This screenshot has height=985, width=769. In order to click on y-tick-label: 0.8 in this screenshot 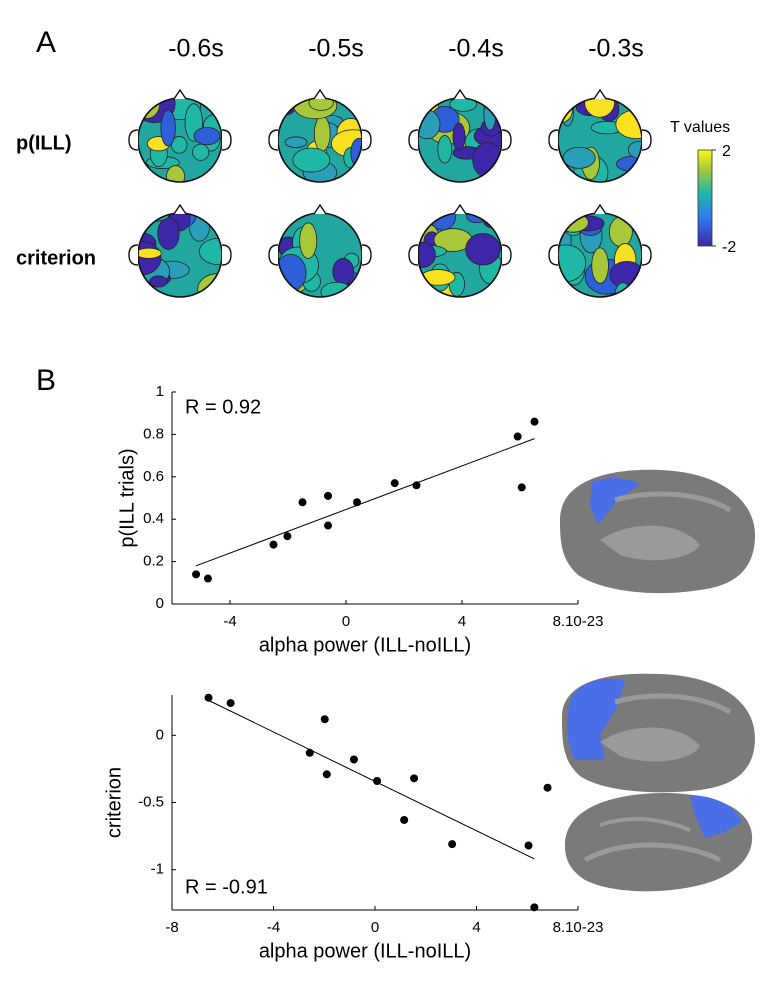, I will do `click(153, 433)`.